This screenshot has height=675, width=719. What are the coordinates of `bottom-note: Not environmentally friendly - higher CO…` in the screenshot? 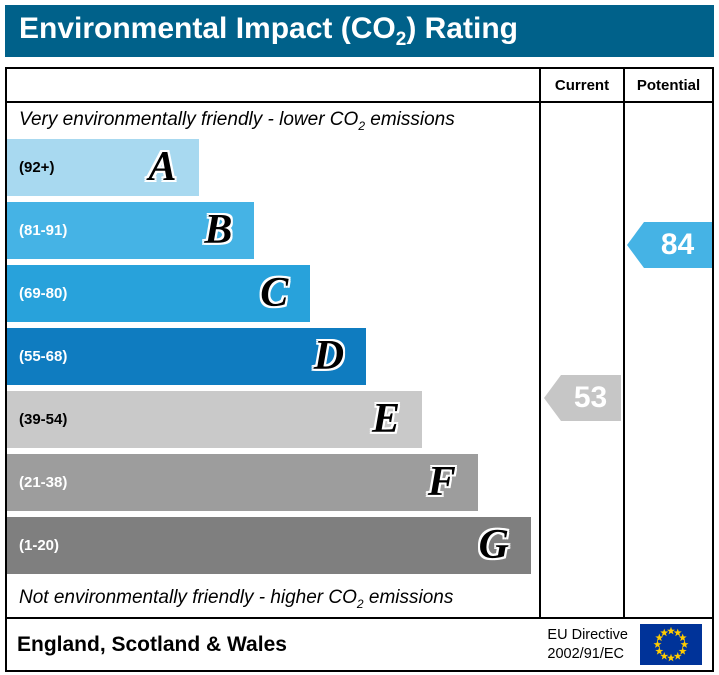 It's located at (273, 598).